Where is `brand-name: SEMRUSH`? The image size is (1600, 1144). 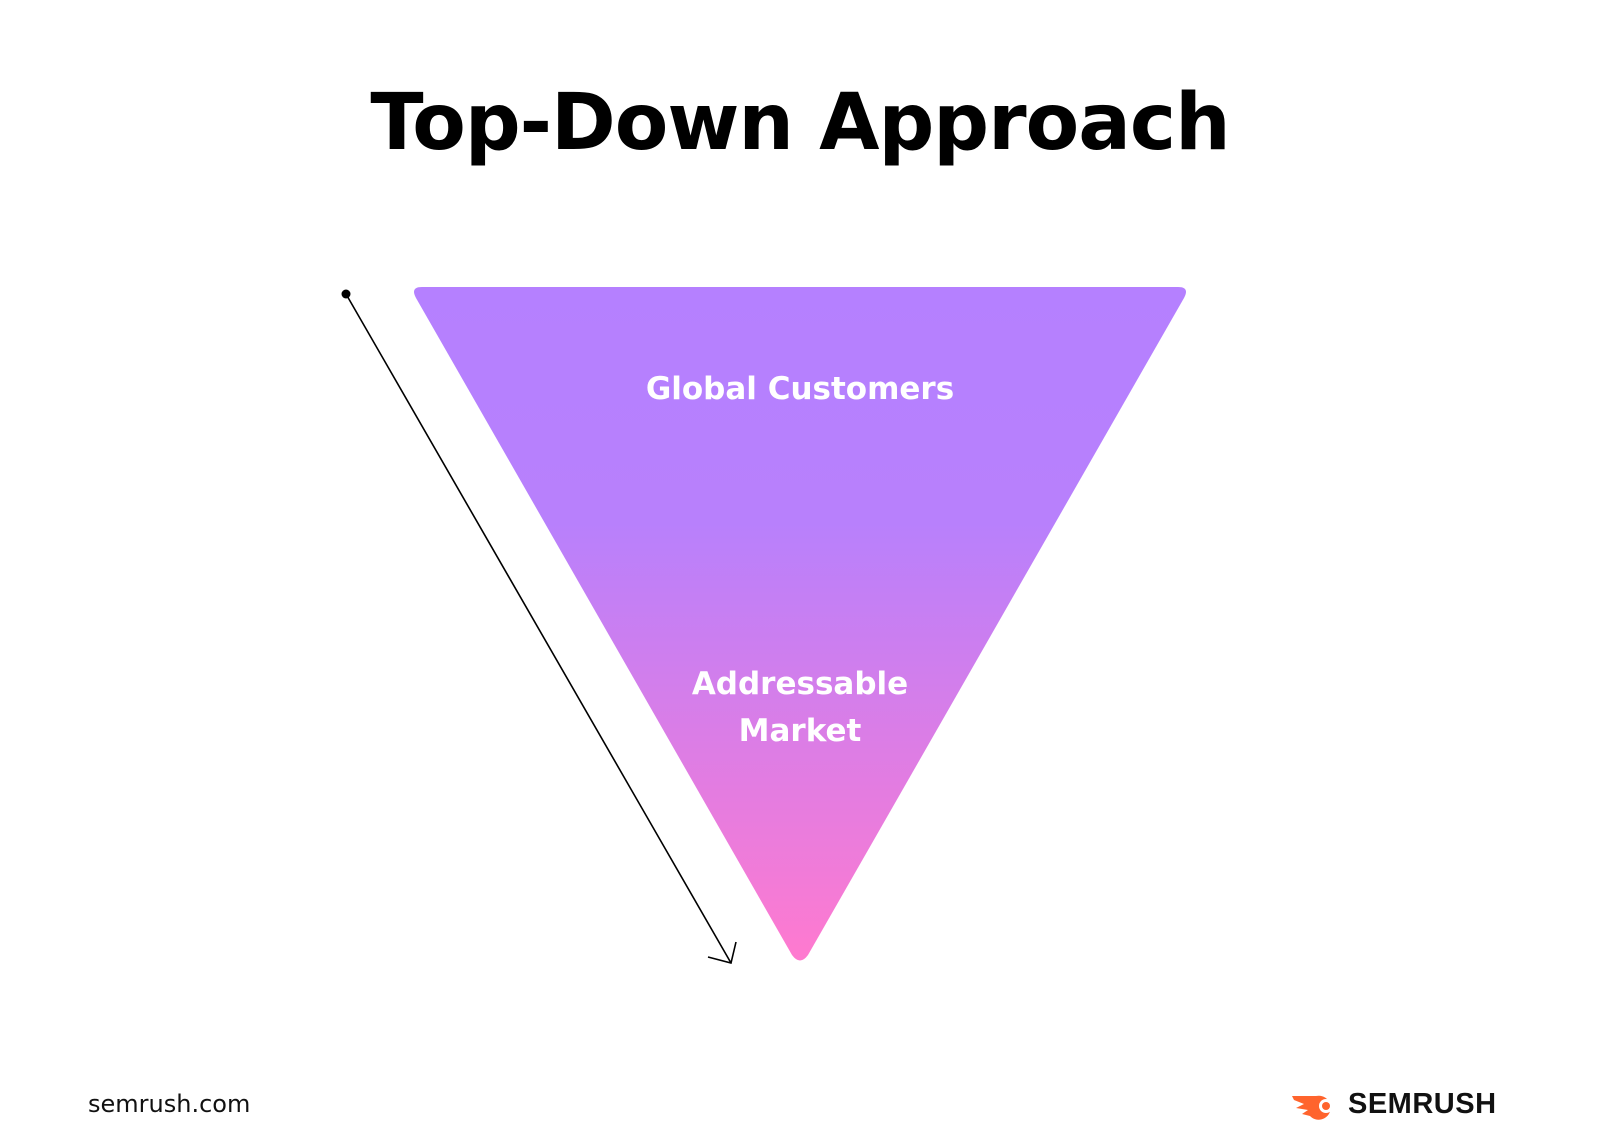 brand-name: SEMRUSH is located at coordinates (1422, 1104).